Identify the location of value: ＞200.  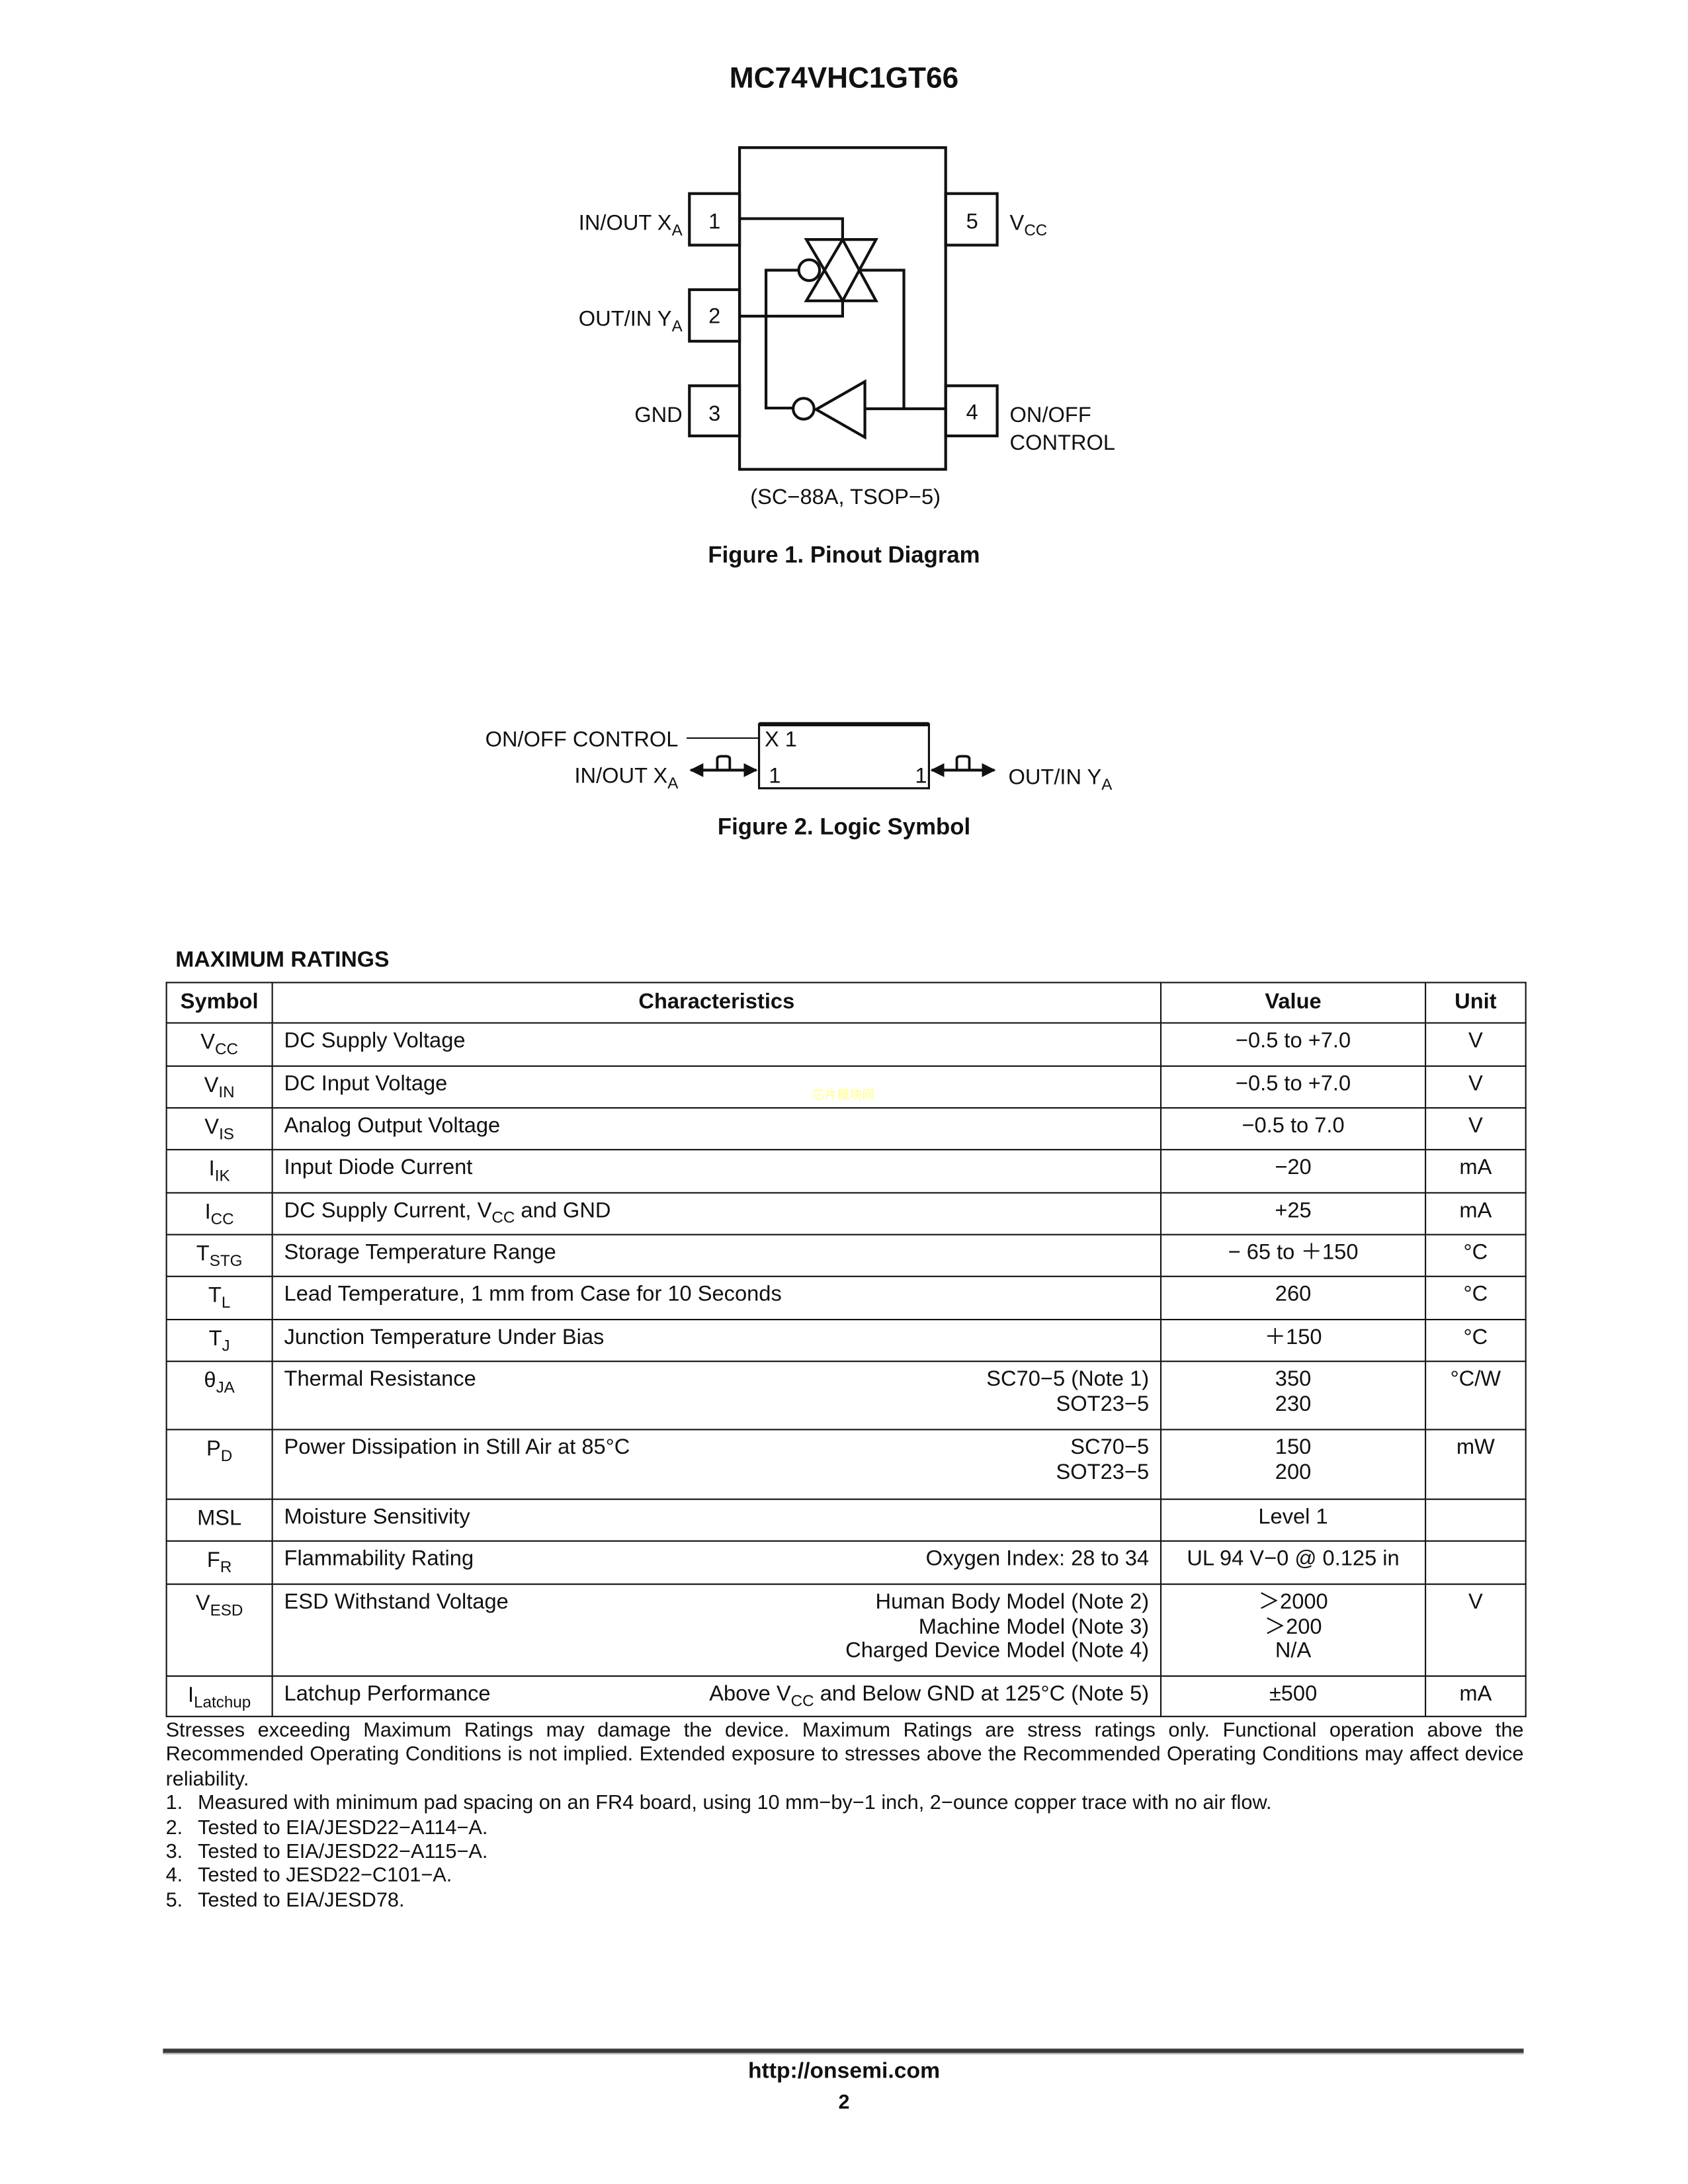
(1293, 1627).